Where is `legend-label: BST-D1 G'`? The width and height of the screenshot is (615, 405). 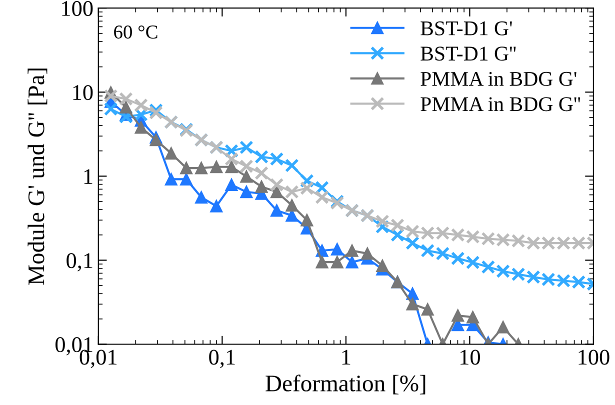
legend-label: BST-D1 G' is located at coordinates (466, 28).